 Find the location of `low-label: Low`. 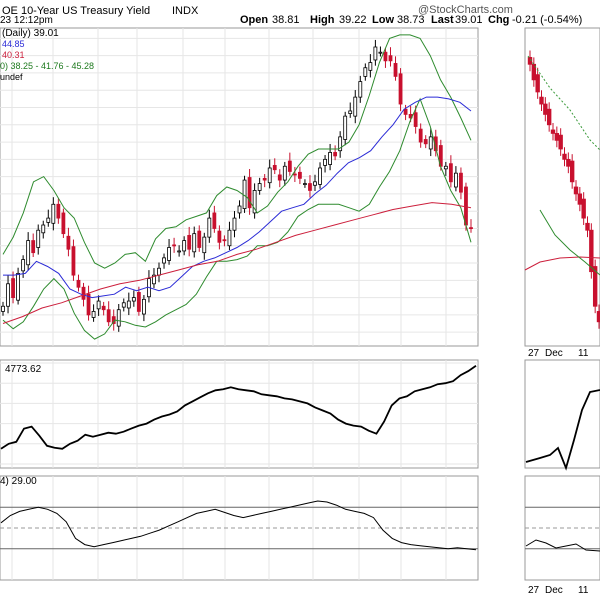

low-label: Low is located at coordinates (383, 20).